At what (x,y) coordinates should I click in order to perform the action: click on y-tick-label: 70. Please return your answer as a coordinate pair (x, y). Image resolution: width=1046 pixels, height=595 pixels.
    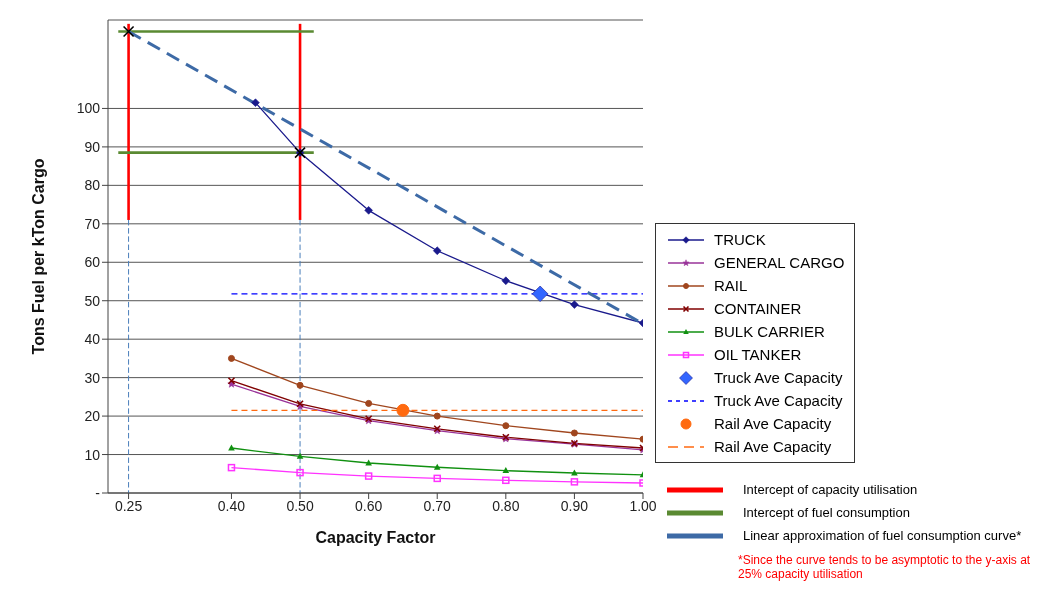
    Looking at the image, I should click on (92, 223).